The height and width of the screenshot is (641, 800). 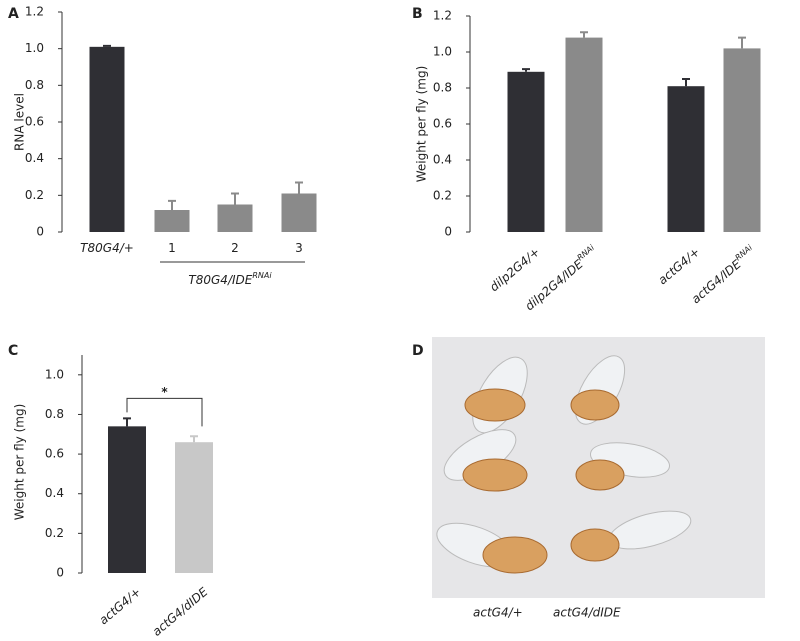 What do you see at coordinates (164, 392) in the screenshot?
I see `significance-marker: *` at bounding box center [164, 392].